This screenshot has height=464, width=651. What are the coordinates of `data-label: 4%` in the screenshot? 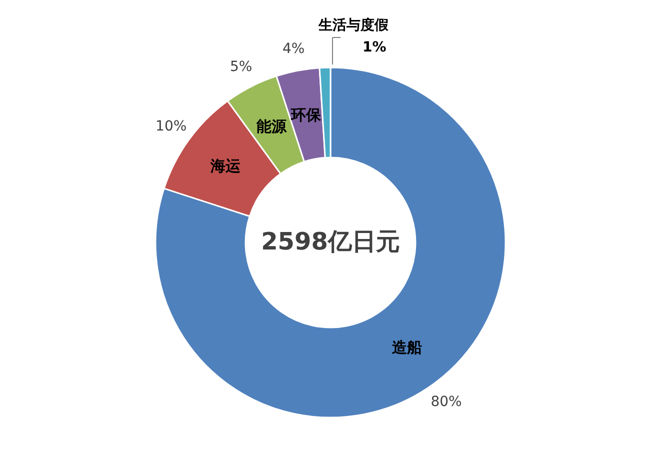 It's located at (293, 48).